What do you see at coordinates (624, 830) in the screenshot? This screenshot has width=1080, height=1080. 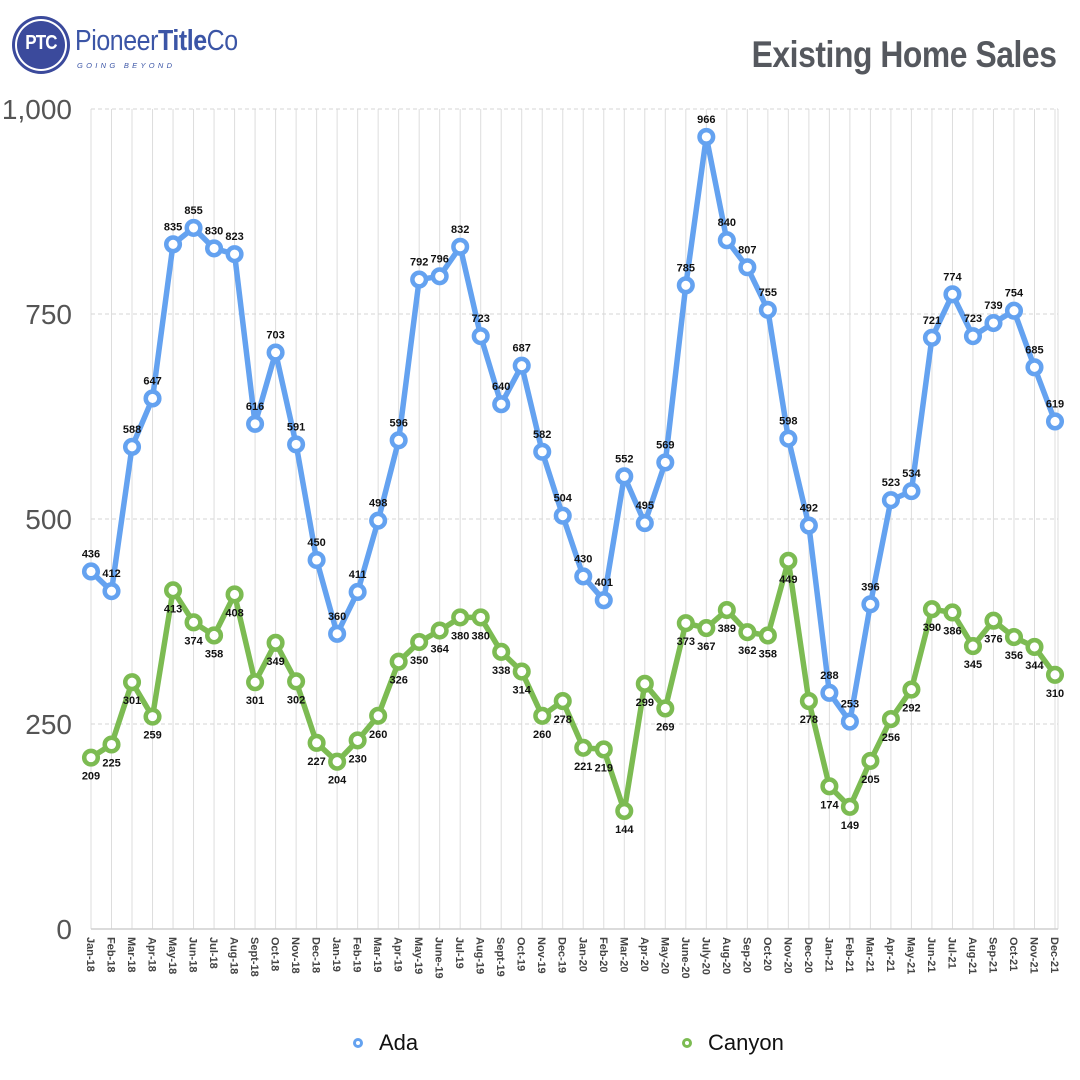 I see `data-label-canyon: 144` at bounding box center [624, 830].